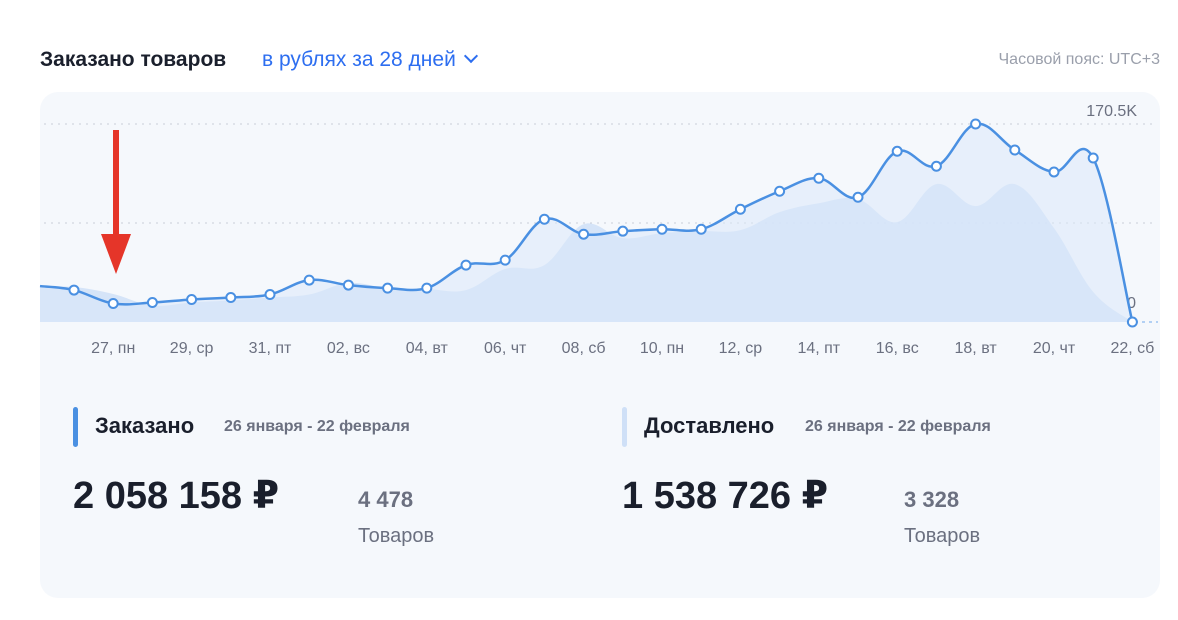  What do you see at coordinates (348, 348) in the screenshot?
I see `x-tick-label: 02, вс` at bounding box center [348, 348].